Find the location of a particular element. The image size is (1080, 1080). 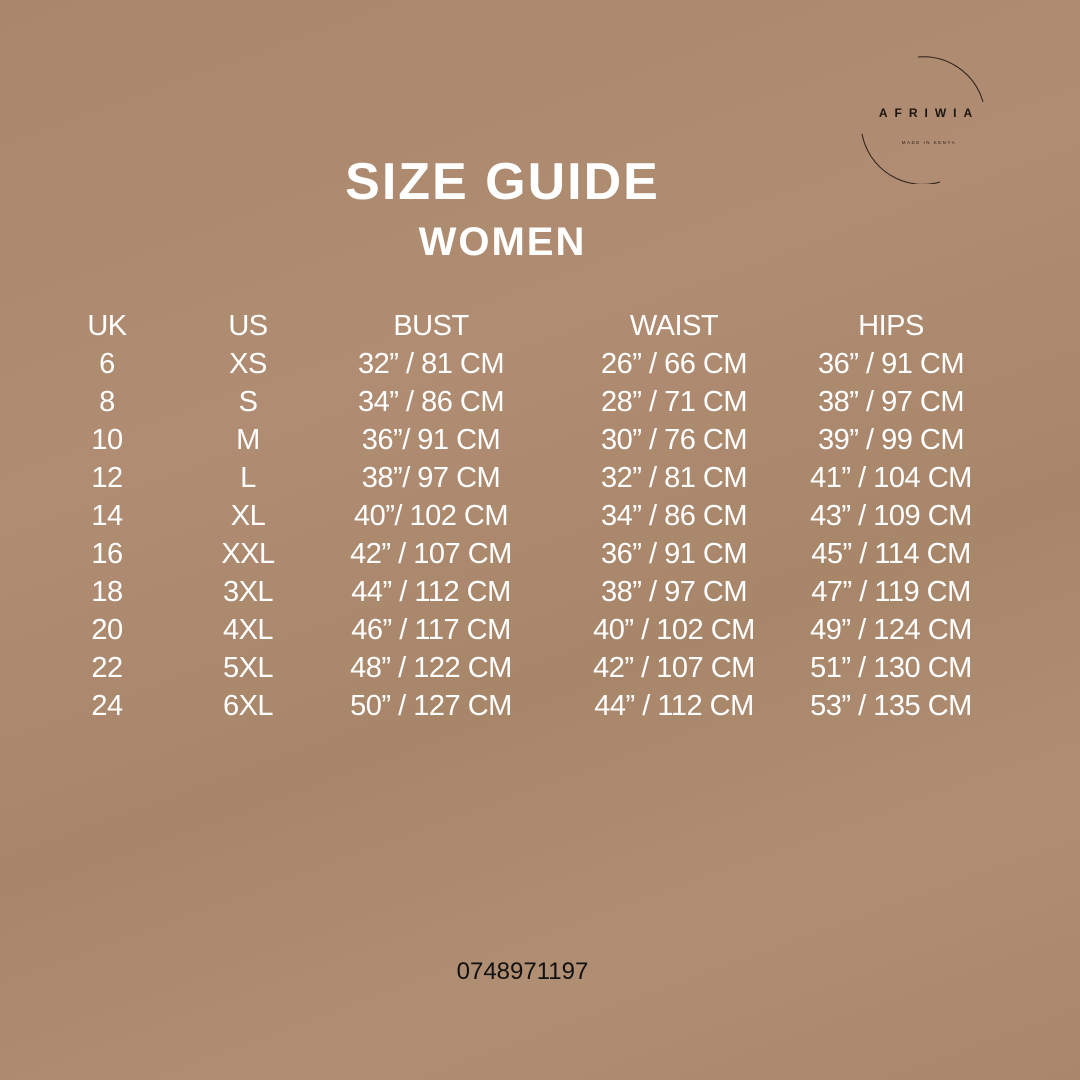

table-cell: 38”/ 97 CM is located at coordinates (431, 478).